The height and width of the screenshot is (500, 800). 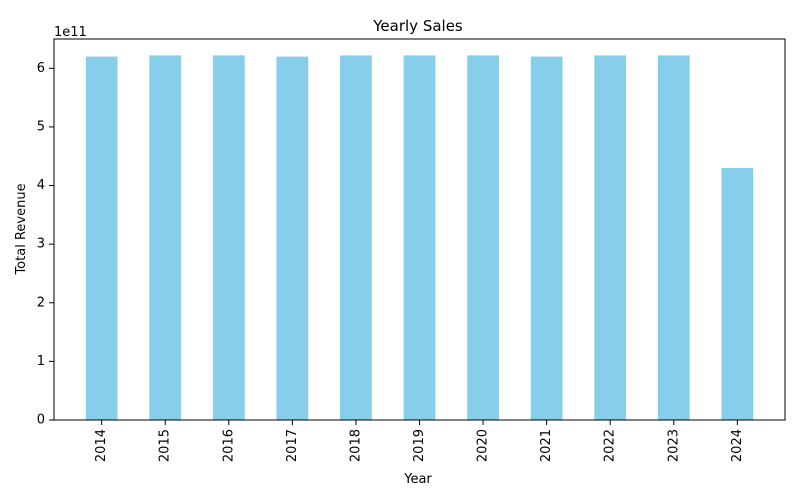 I want to click on x-tick-label: 2023, so click(x=673, y=445).